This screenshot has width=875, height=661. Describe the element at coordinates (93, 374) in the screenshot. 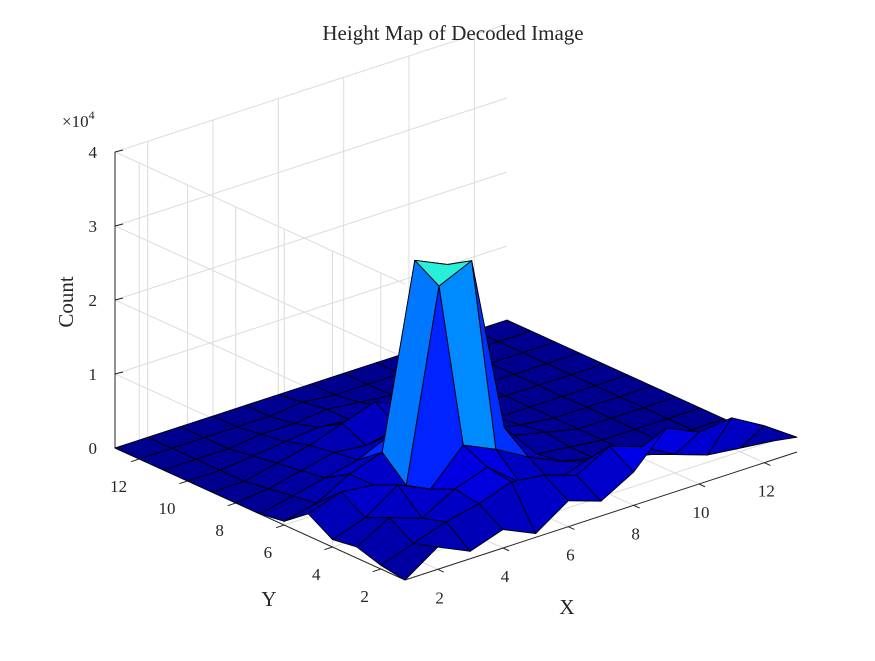

I see `z-tick-label: 1` at that location.